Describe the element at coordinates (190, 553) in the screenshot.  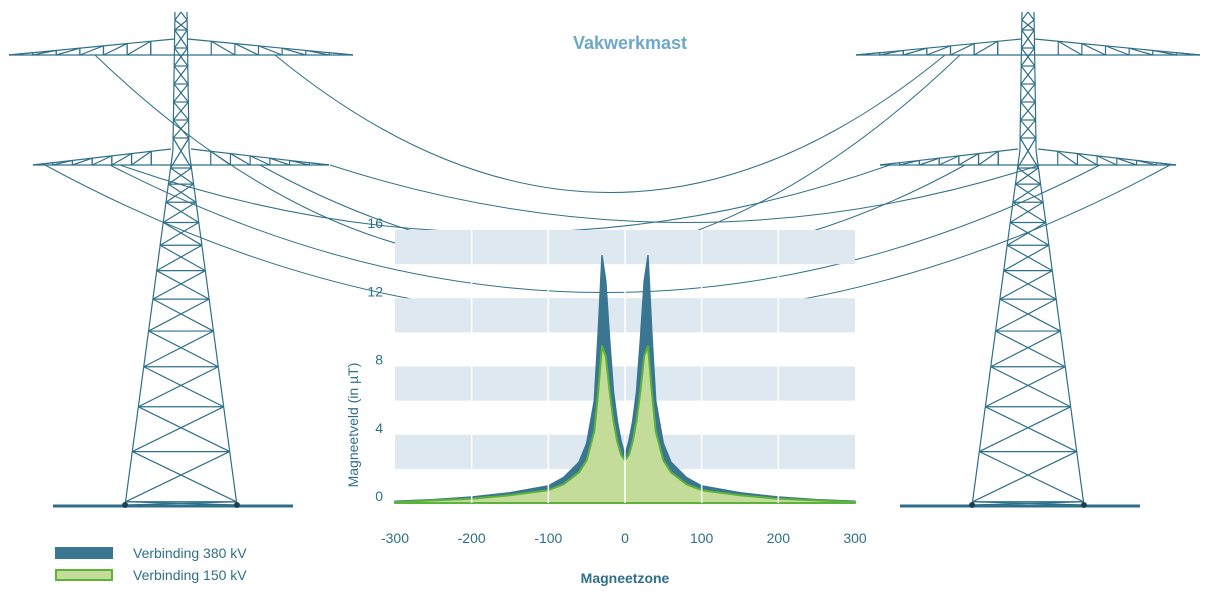
I see `legend-label-380kv: Verbinding 380 kV` at that location.